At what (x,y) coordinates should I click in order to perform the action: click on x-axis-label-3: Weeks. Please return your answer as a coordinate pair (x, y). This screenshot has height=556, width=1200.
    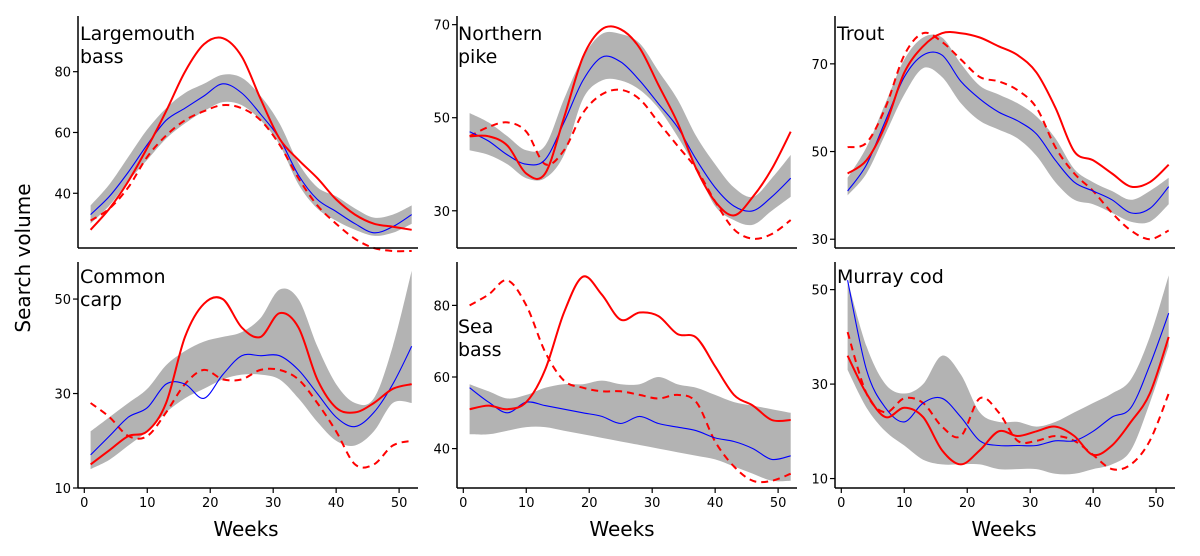
    Looking at the image, I should click on (1003, 529).